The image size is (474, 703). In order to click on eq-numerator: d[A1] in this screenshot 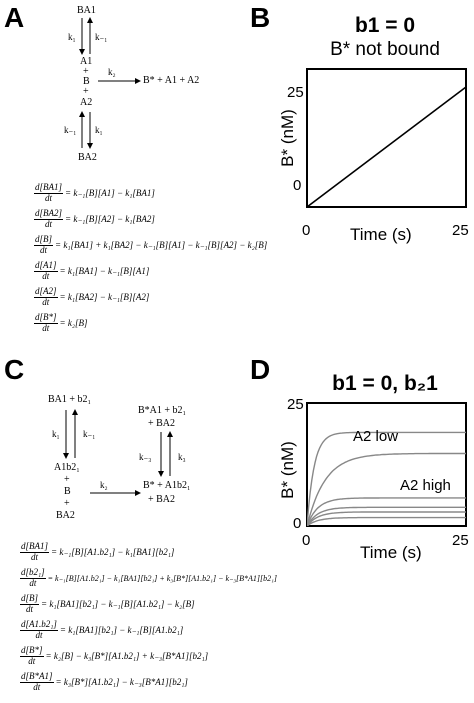, I will do `click(46, 266)`.